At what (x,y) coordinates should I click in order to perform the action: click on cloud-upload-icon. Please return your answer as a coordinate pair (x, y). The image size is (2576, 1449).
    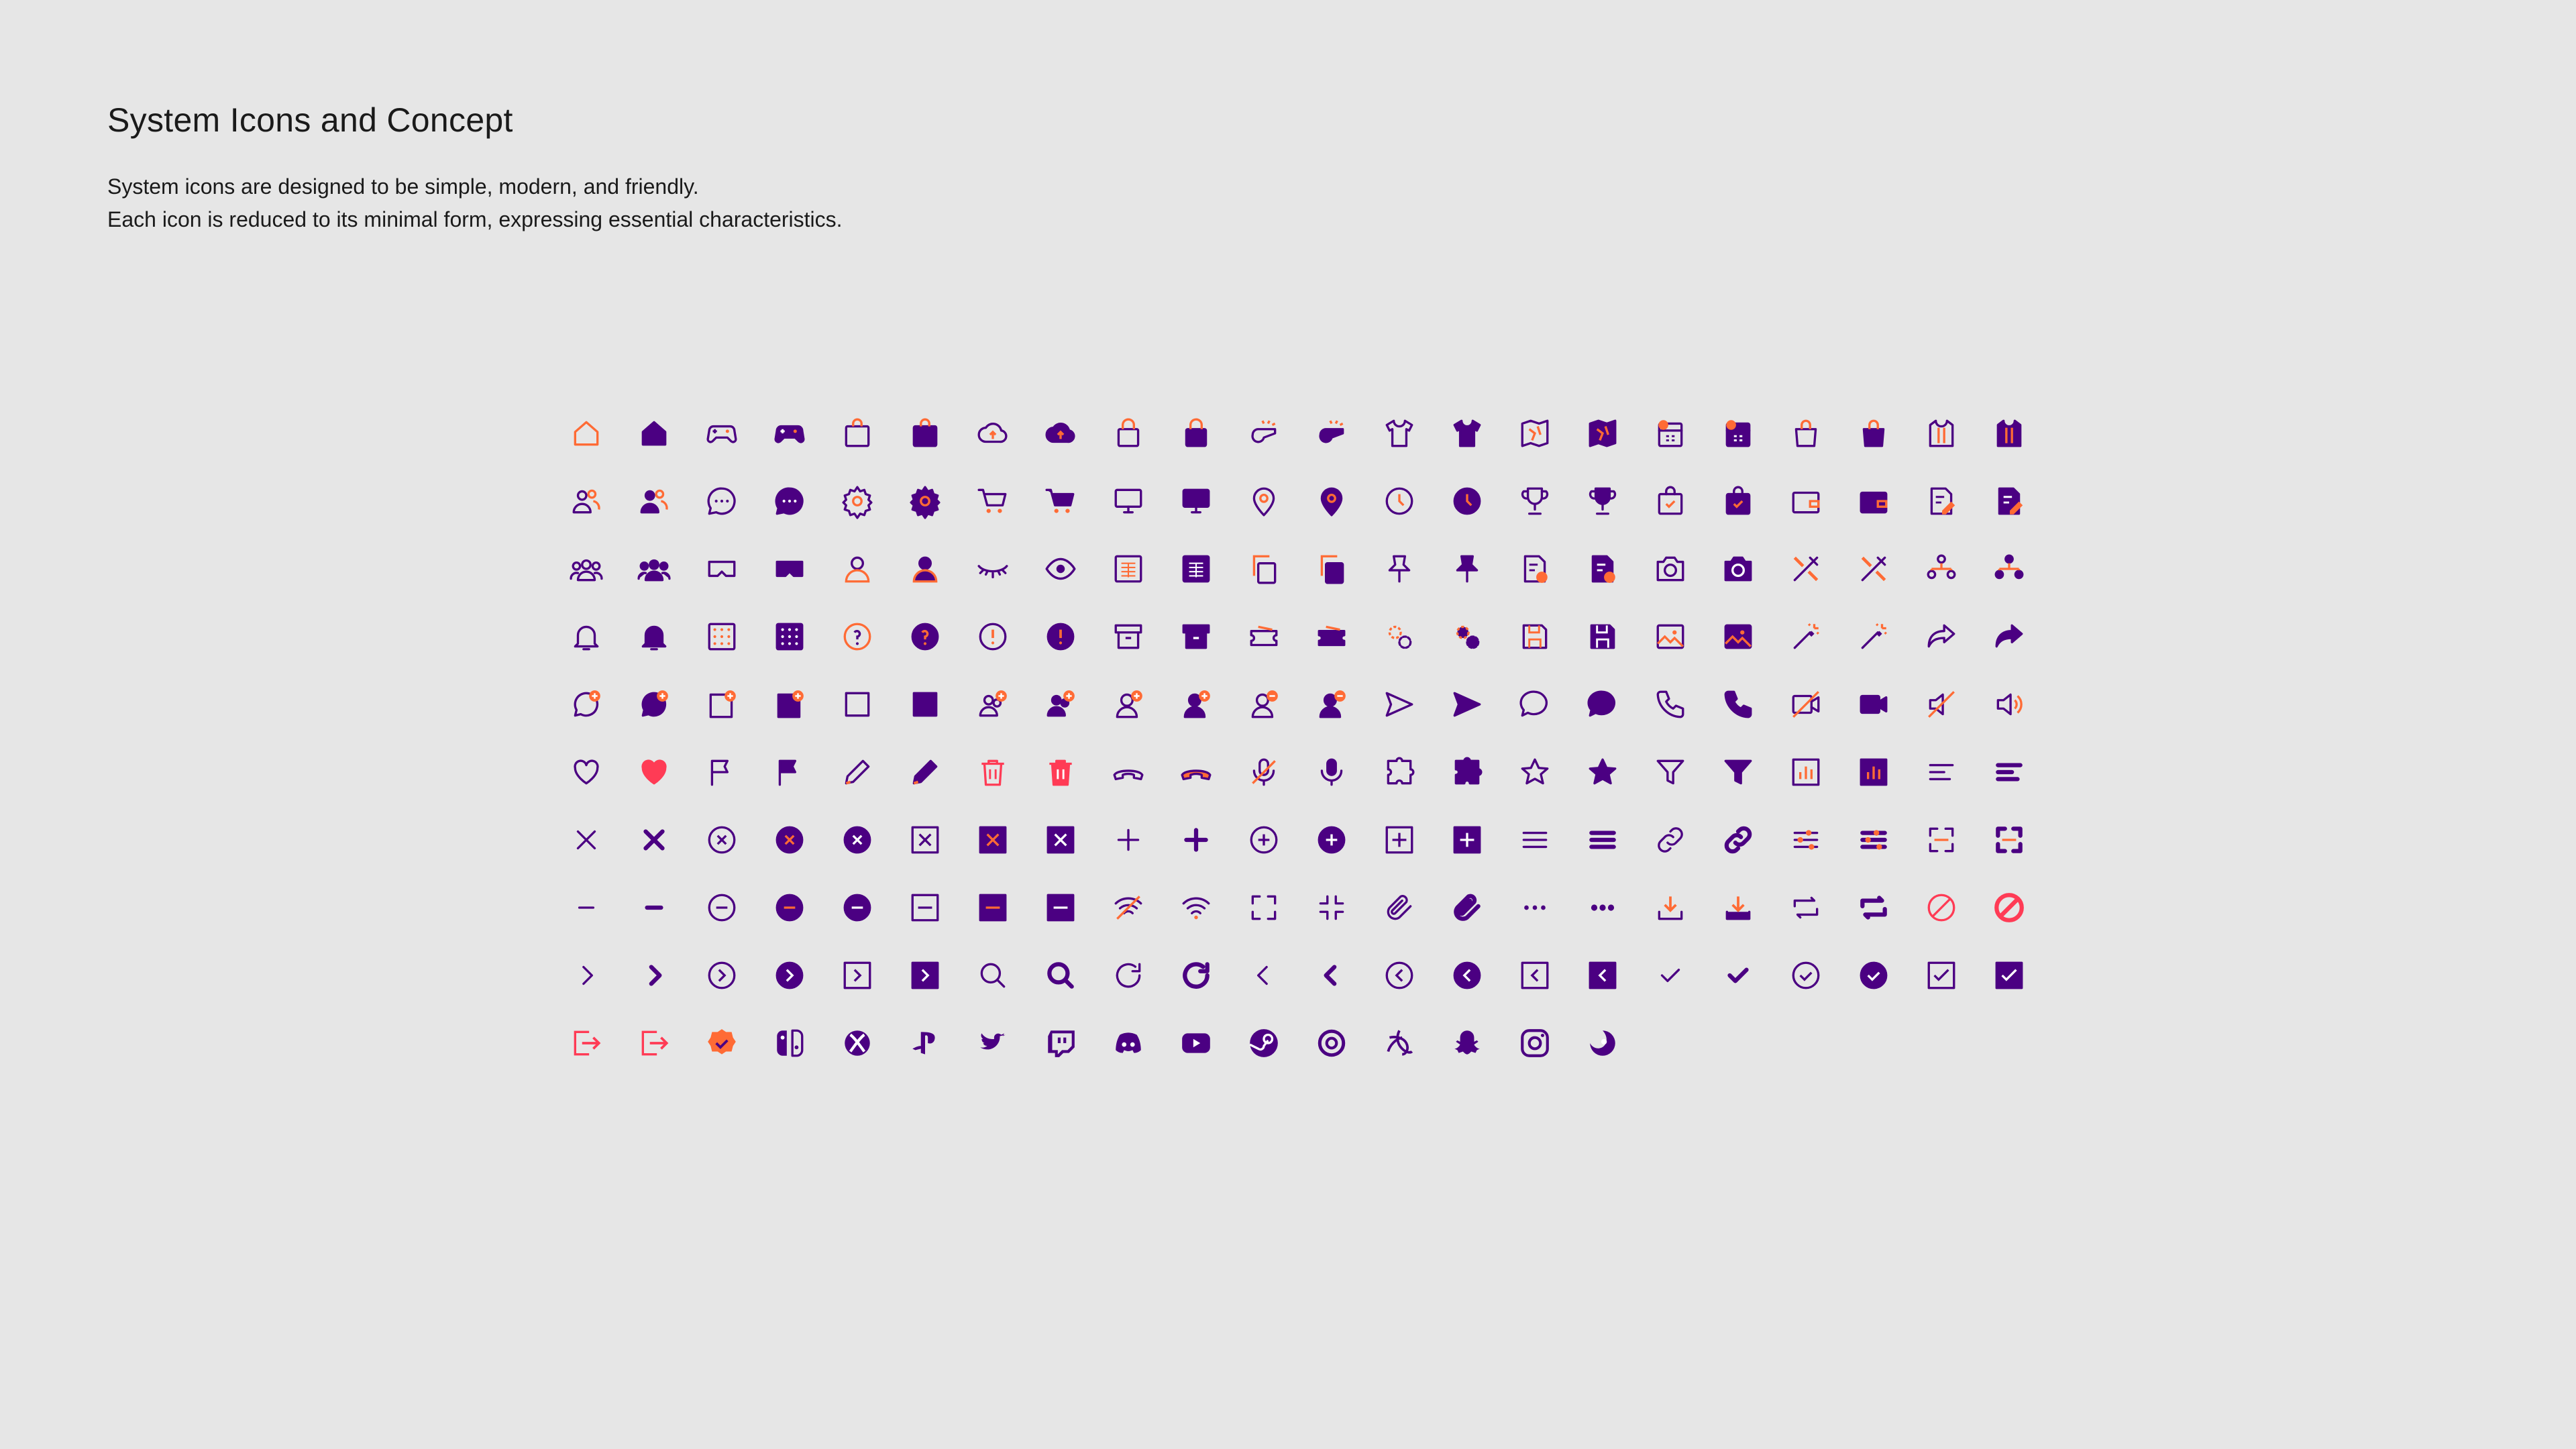
    Looking at the image, I should click on (992, 433).